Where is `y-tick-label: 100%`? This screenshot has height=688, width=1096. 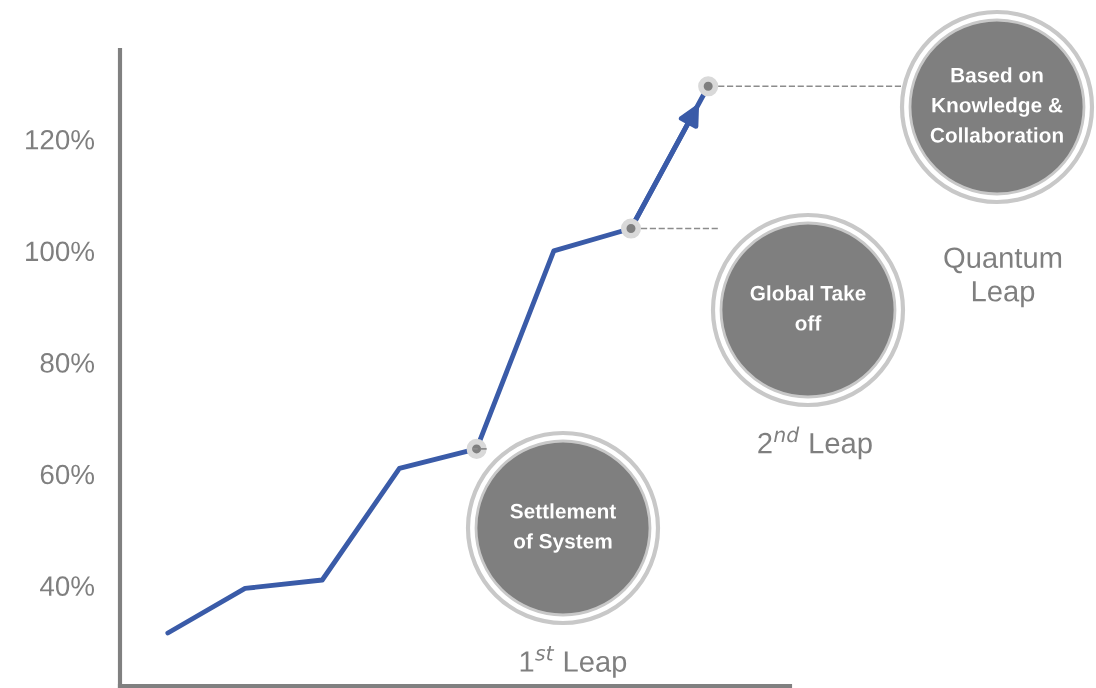 y-tick-label: 100% is located at coordinates (60, 251).